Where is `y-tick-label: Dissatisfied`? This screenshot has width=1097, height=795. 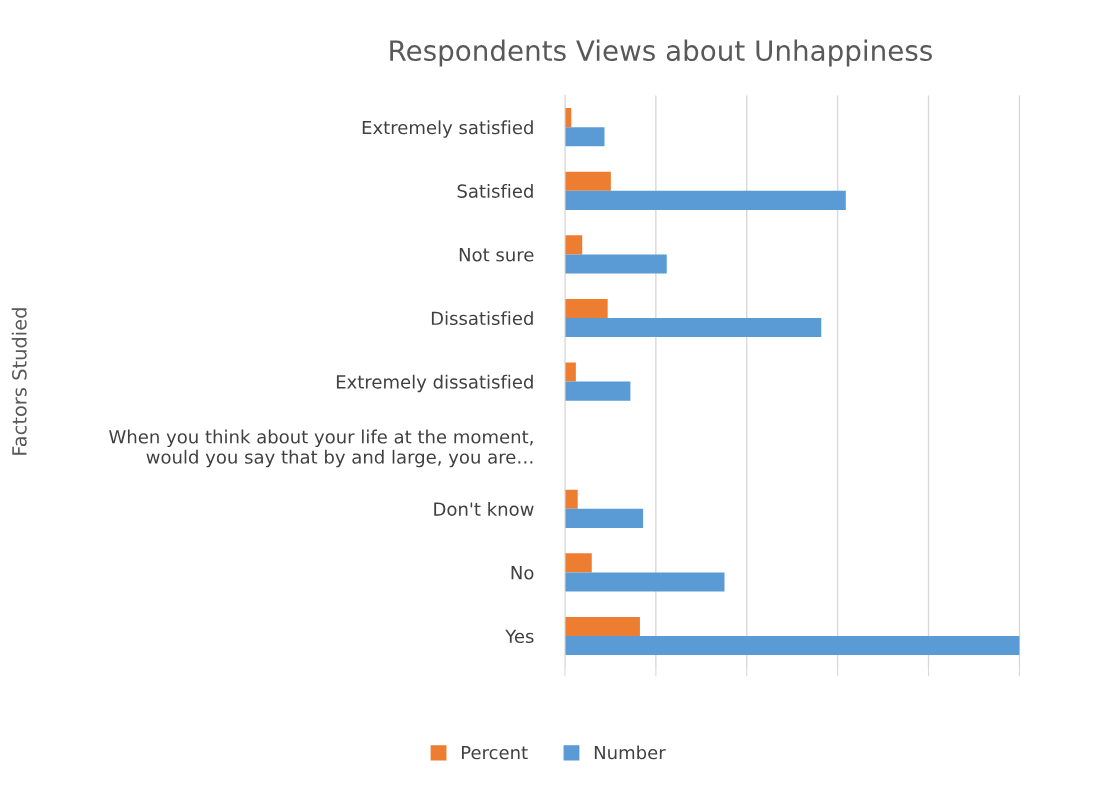
y-tick-label: Dissatisfied is located at coordinates (482, 318).